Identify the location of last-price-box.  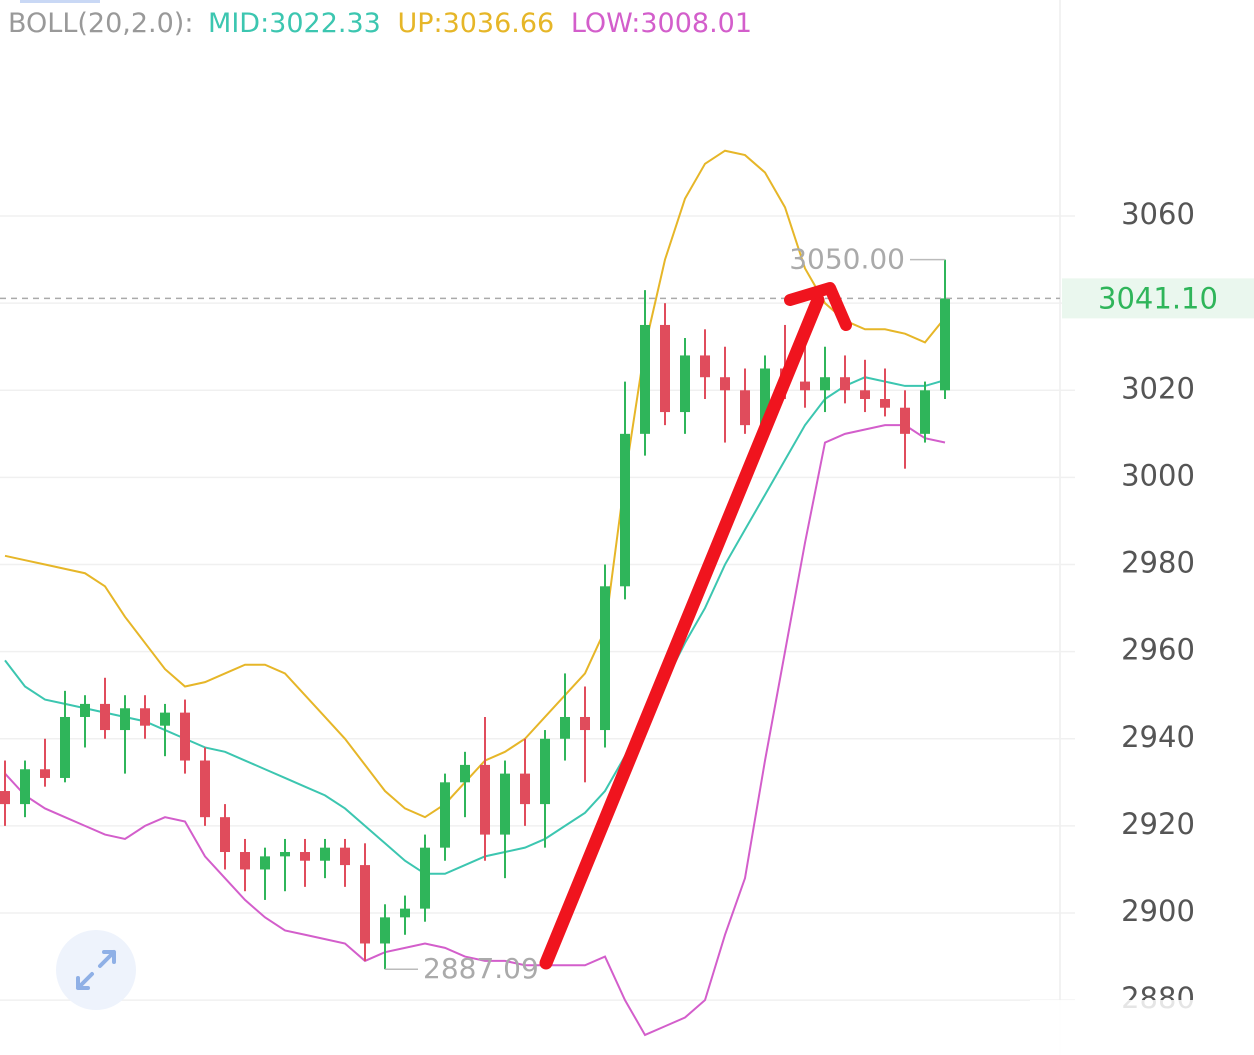
(1158, 298).